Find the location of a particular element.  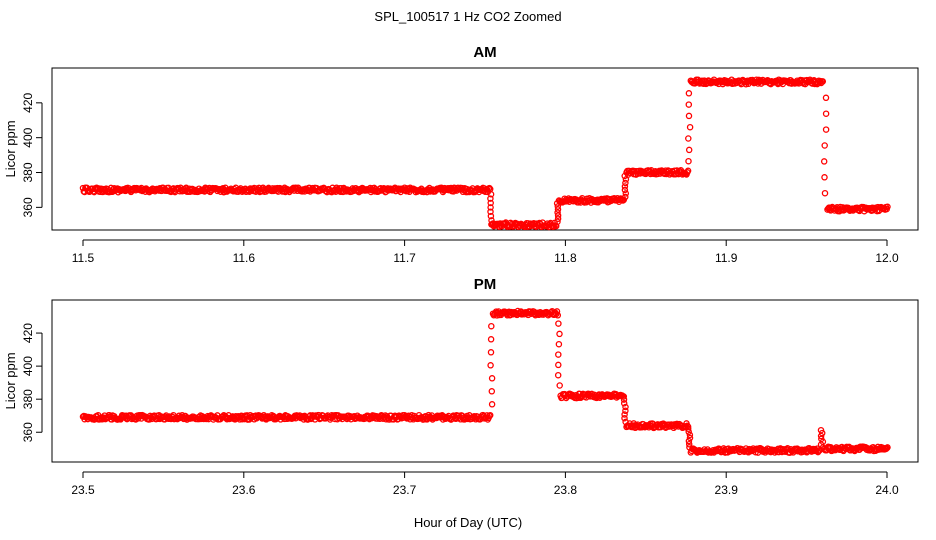

pm-ylabel: Licor ppm is located at coordinates (10, 380).